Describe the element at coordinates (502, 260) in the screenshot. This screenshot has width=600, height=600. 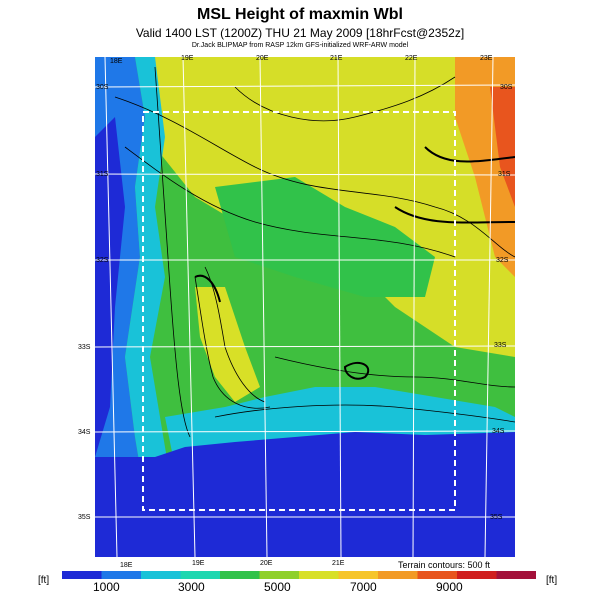
I see `right-lat-label: 32S` at that location.